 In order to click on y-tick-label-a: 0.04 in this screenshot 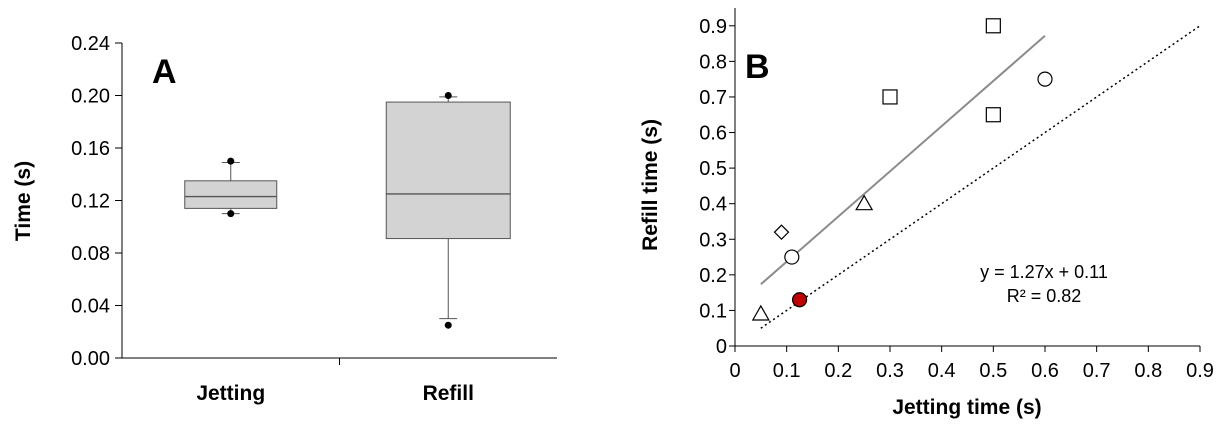, I will do `click(90, 307)`.